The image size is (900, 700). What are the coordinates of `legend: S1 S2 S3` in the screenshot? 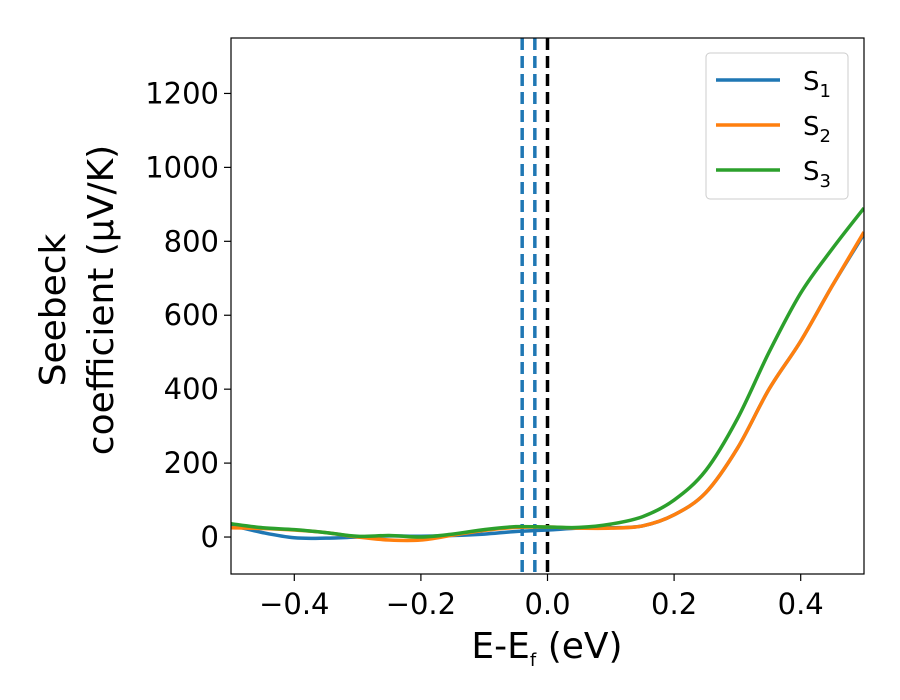 It's located at (777, 126).